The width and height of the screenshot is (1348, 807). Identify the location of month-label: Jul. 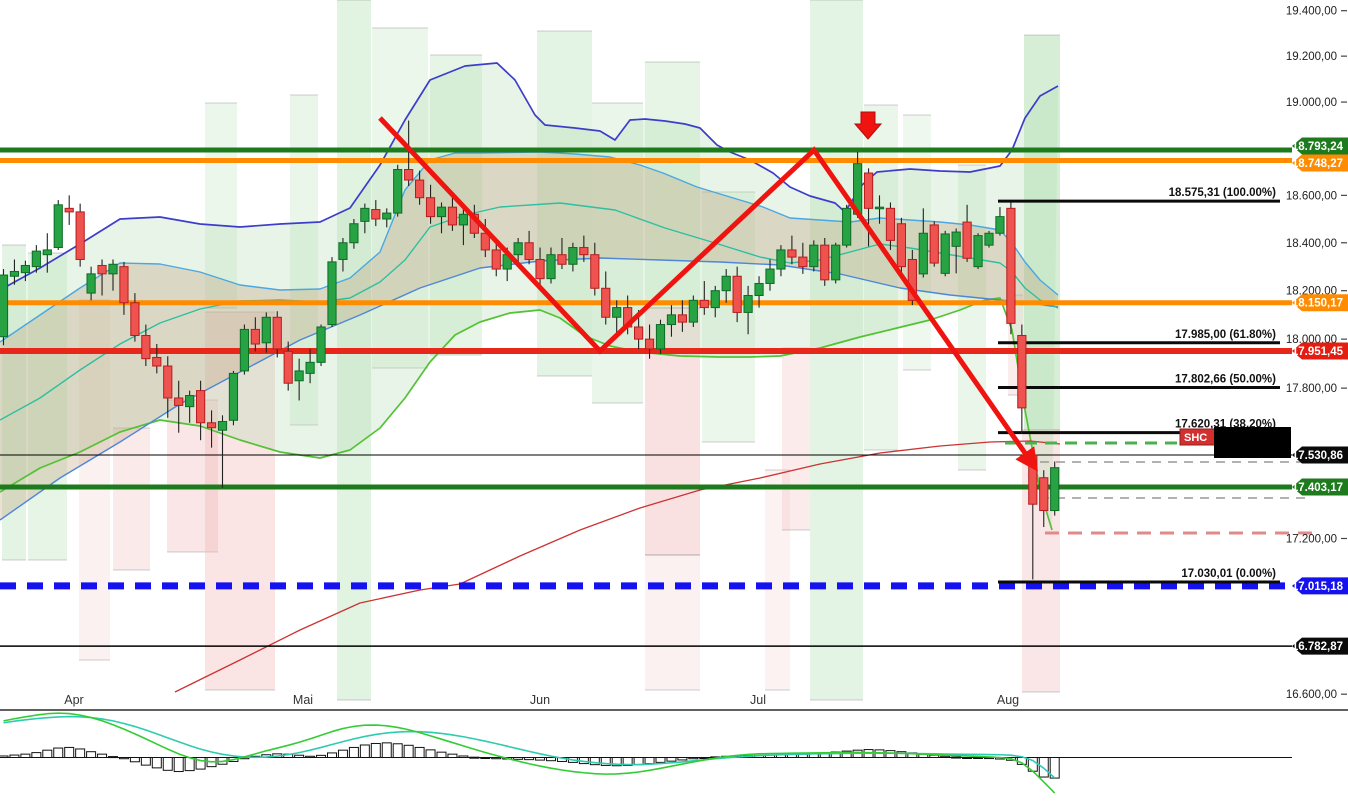
(758, 700).